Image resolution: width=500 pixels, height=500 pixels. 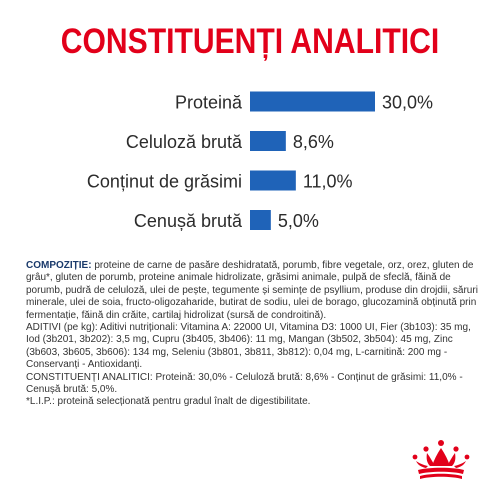 What do you see at coordinates (250, 41) in the screenshot?
I see `page-title: CONSTITUENȚI ANALITICI` at bounding box center [250, 41].